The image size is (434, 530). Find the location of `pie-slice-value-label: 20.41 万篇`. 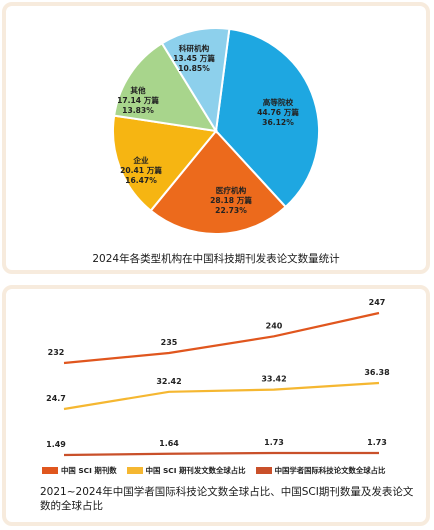

pie-slice-value-label: 20.41 万篇 is located at coordinates (141, 170).